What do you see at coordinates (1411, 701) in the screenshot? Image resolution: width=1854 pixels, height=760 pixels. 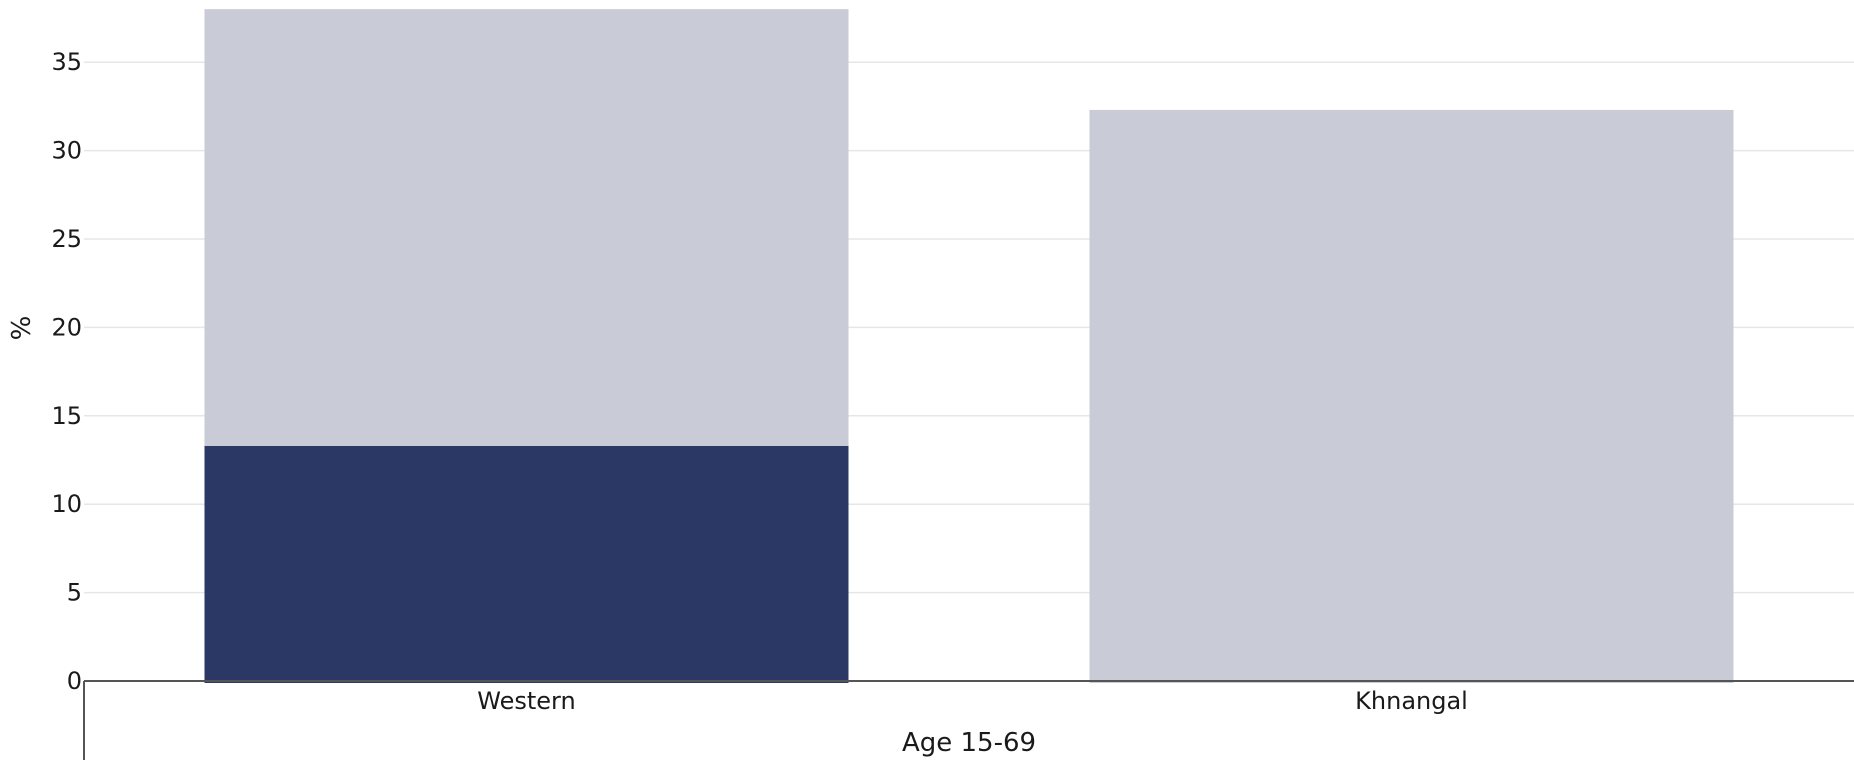 I see `x-tick-label: Khnangal` at bounding box center [1411, 701].